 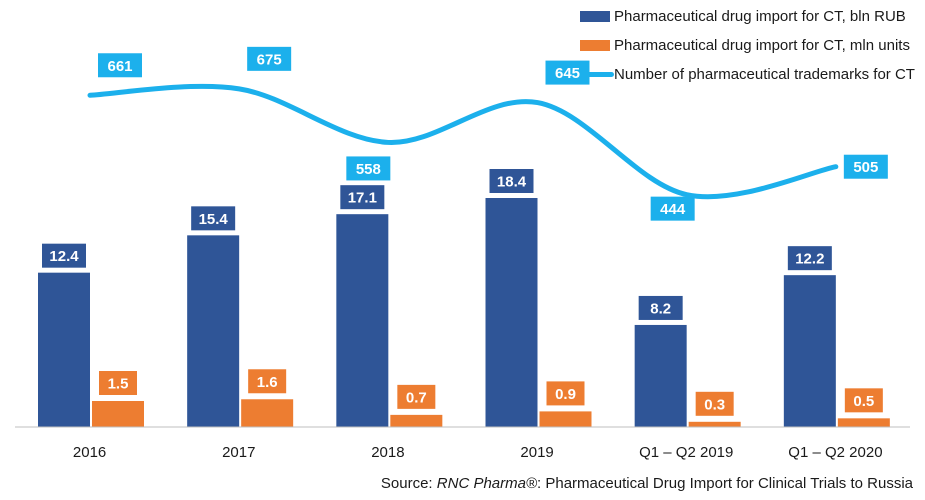 I want to click on label-rub-3-text: 18.4, so click(x=512, y=182).